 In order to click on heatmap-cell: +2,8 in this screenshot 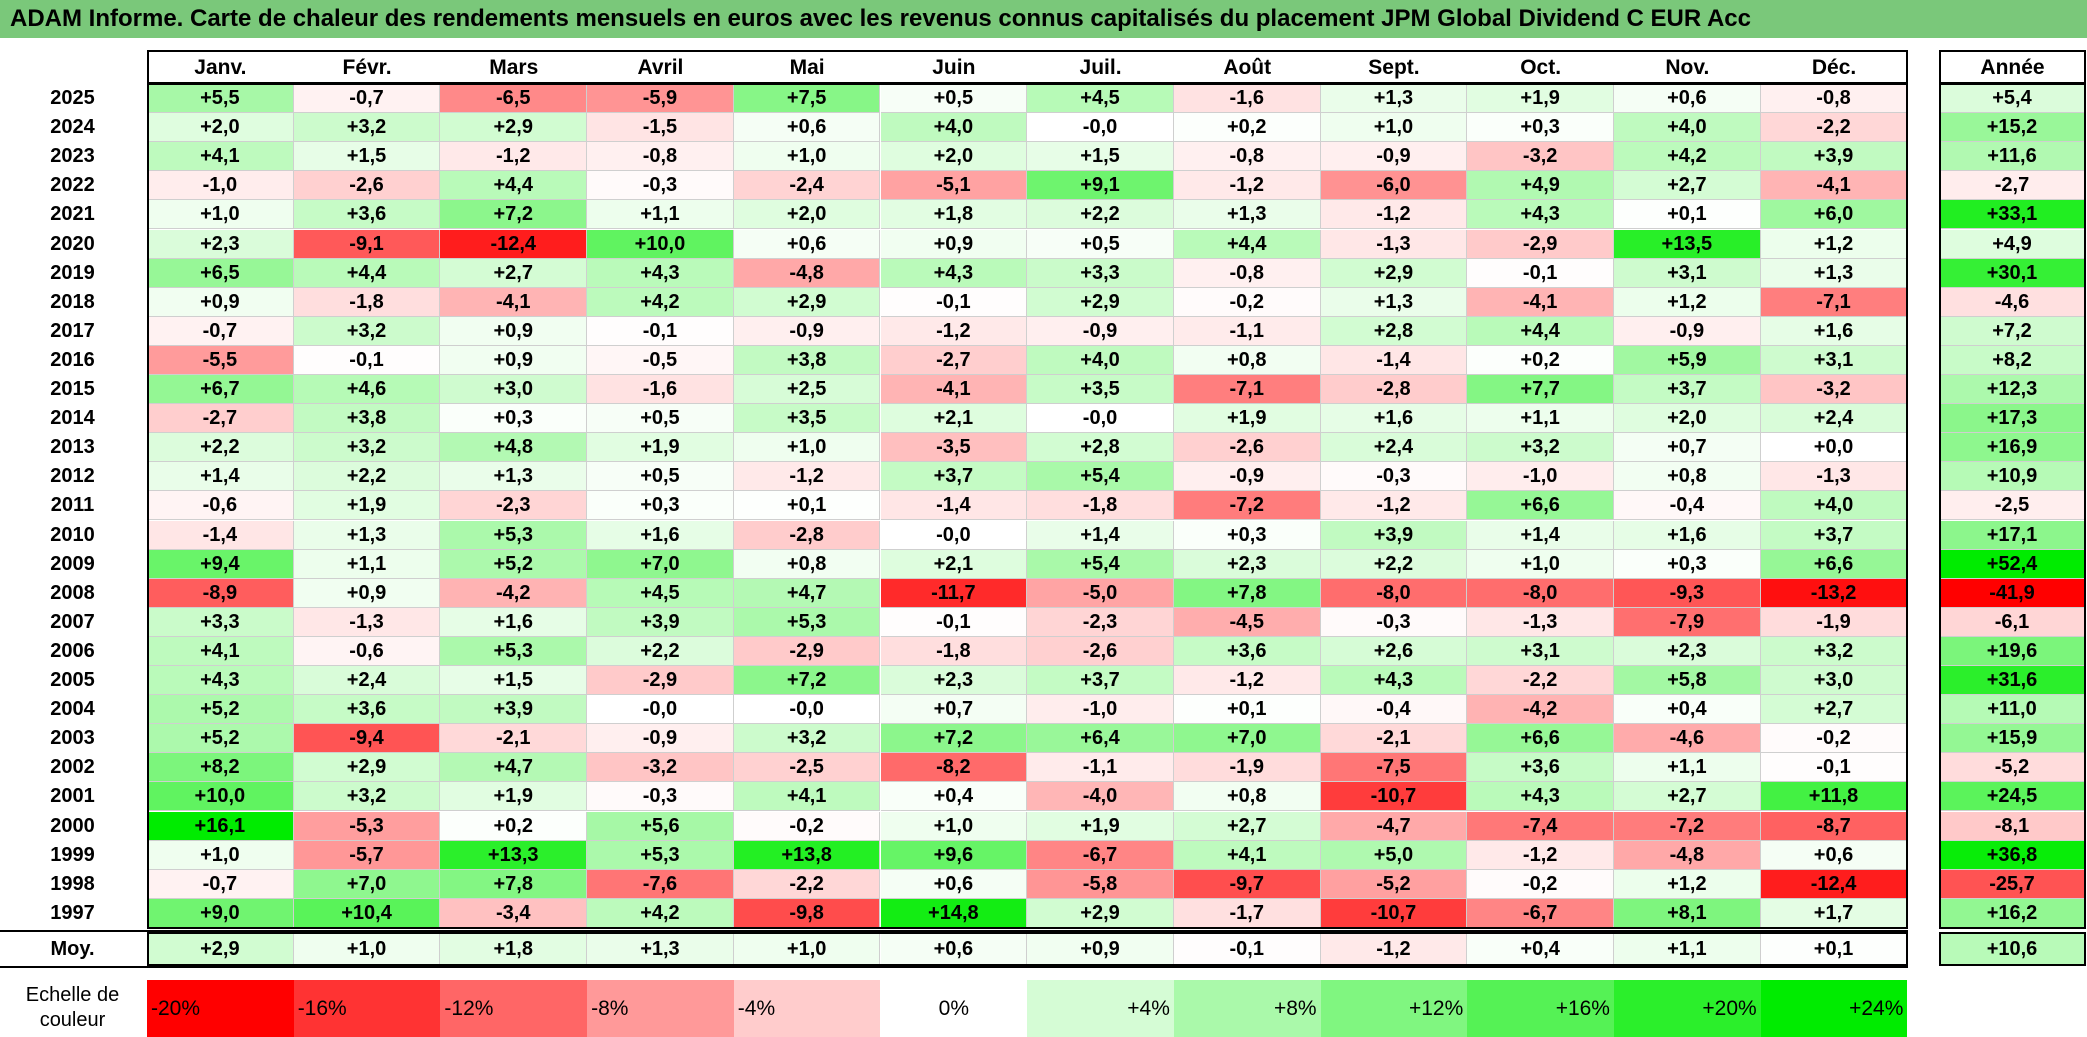, I will do `click(1100, 448)`.